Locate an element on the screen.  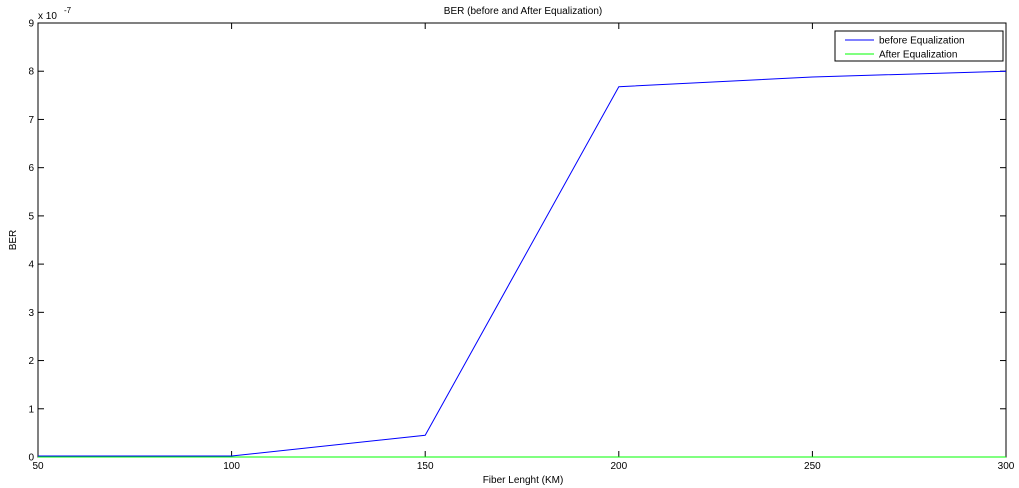
y-tick-label: 8 is located at coordinates (31, 72).